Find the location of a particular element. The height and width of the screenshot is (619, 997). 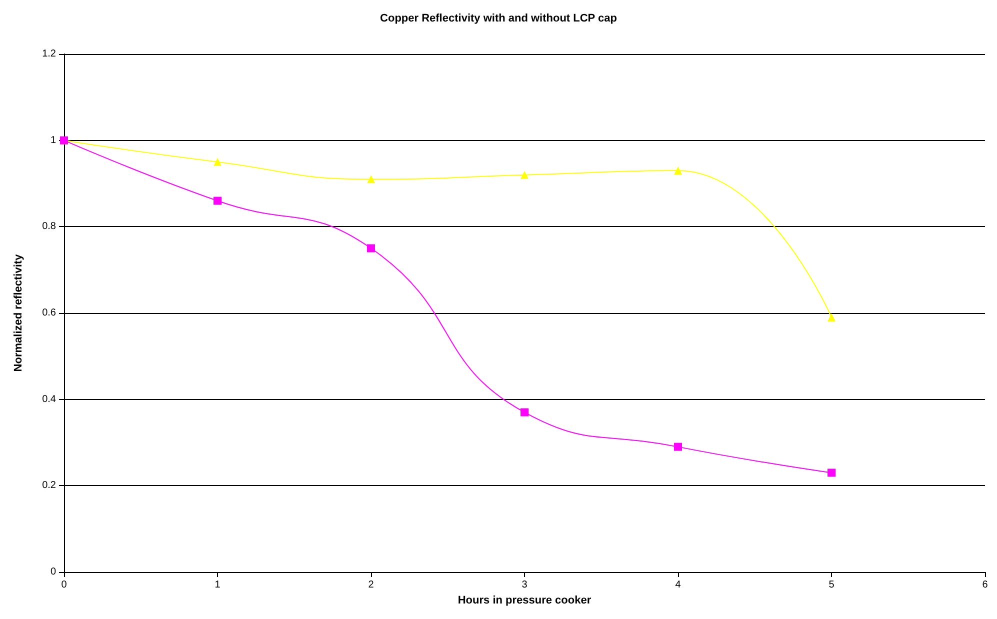

chart-title: Copper Reflectivity with and without LCP cap is located at coordinates (499, 18).